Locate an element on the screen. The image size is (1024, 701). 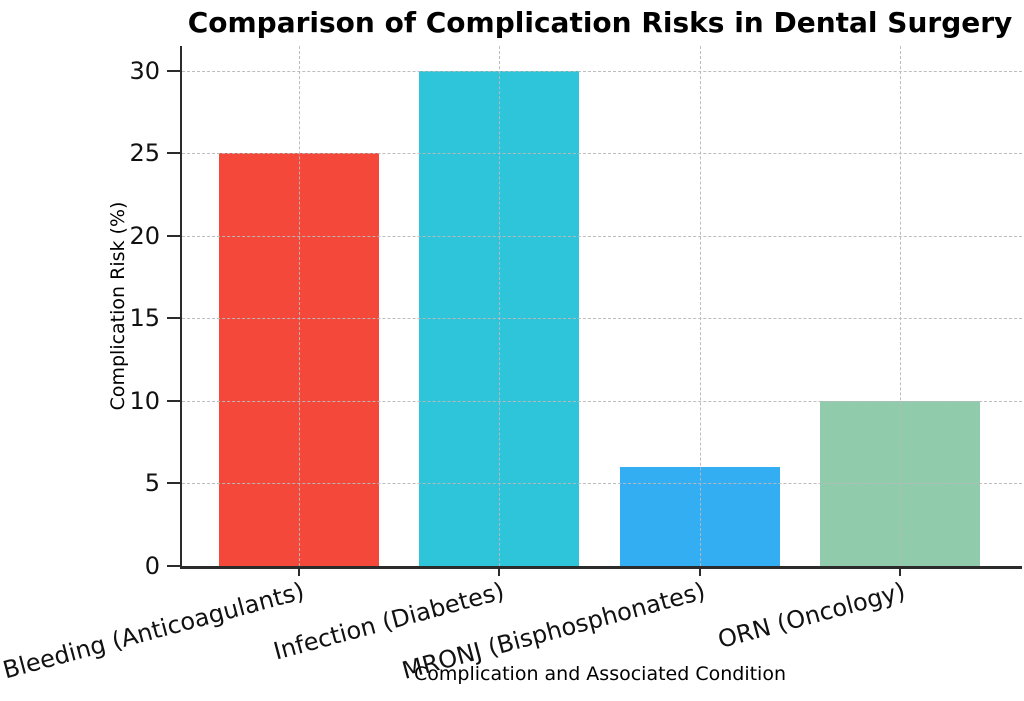
y-tick-label: 20 is located at coordinates (144, 236).